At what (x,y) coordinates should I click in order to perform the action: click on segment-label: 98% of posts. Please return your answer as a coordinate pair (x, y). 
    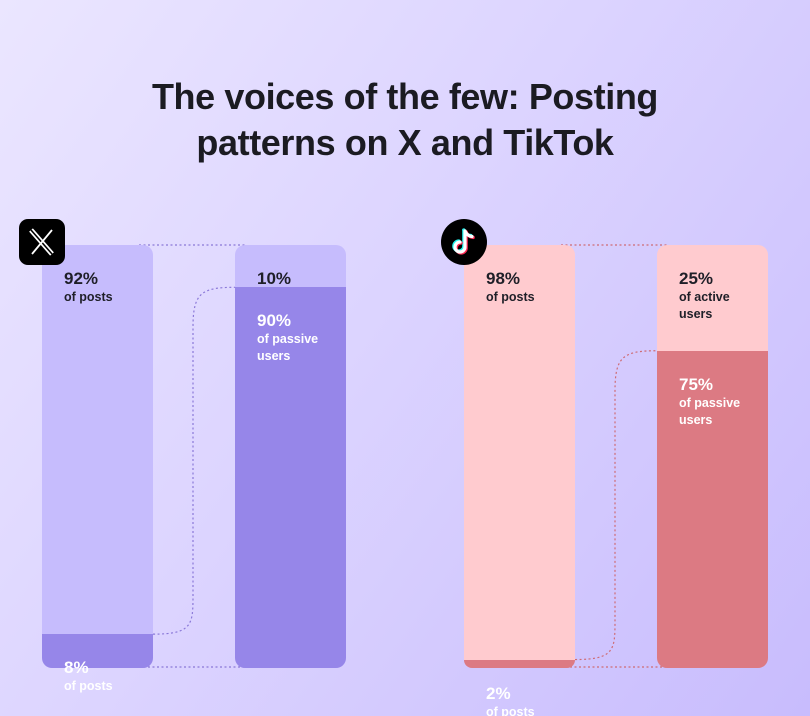
    Looking at the image, I should click on (510, 287).